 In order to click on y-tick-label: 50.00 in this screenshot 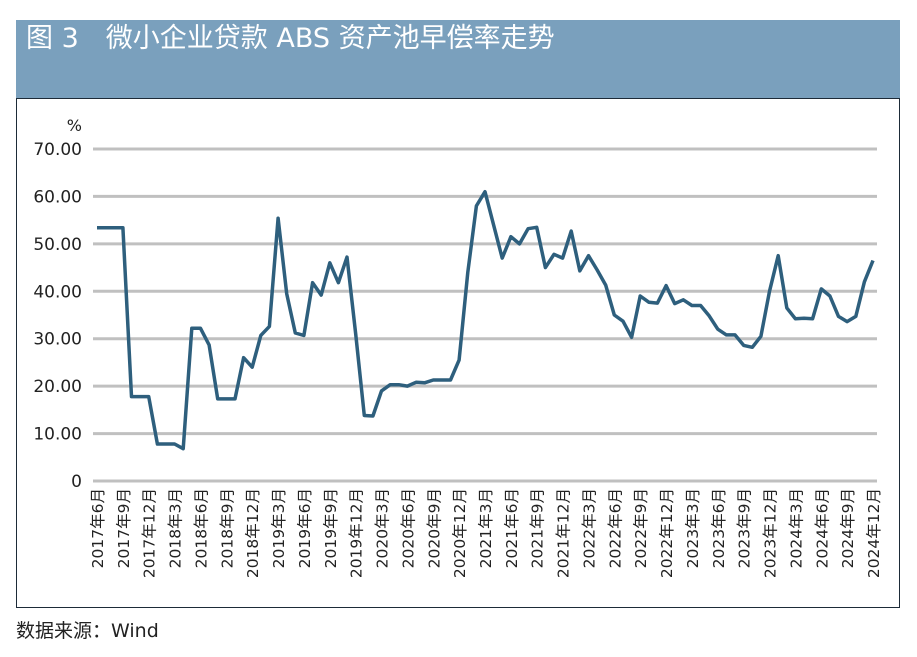, I will do `click(57, 245)`.